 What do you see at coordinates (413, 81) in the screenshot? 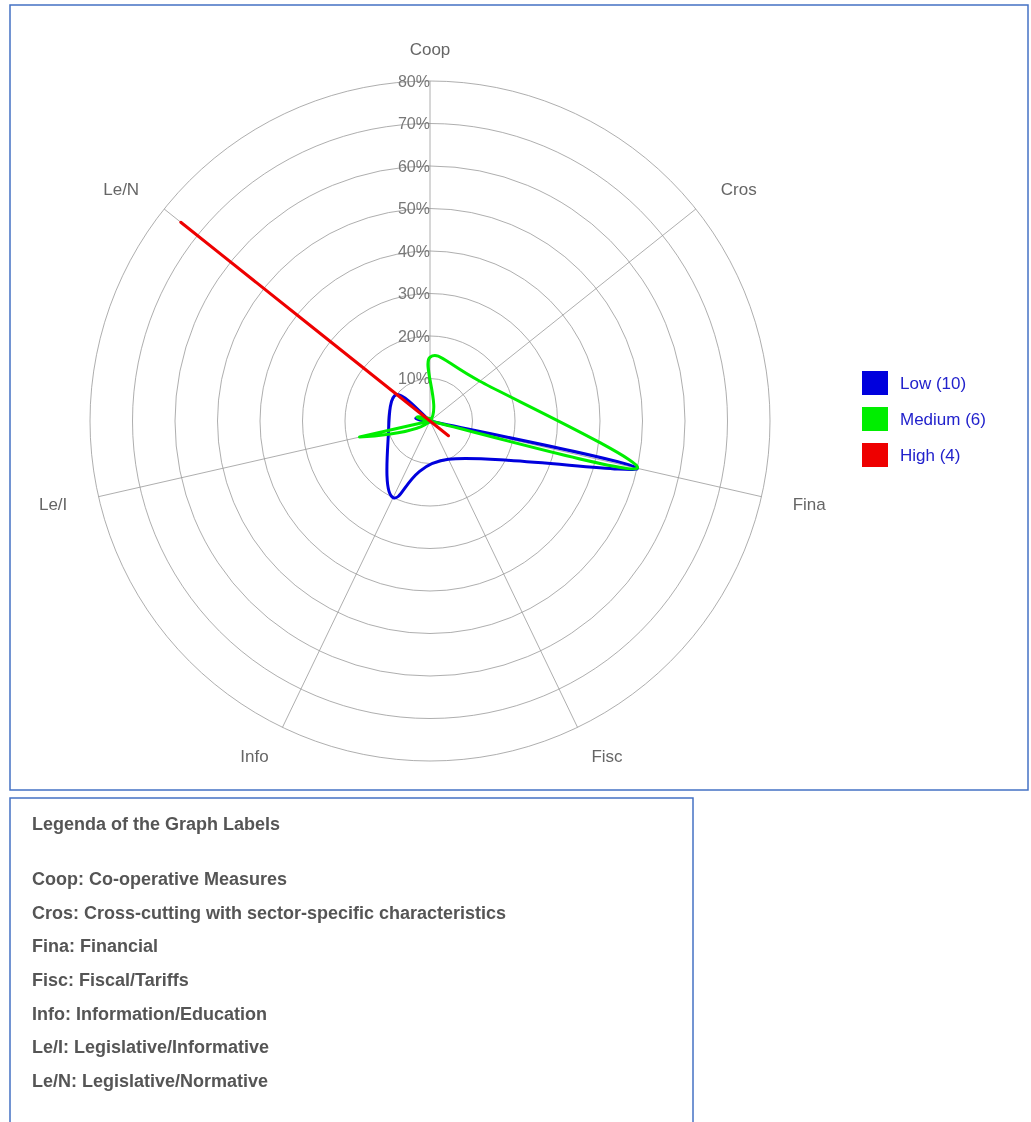
I see `y-tick-label: 80%` at bounding box center [413, 81].